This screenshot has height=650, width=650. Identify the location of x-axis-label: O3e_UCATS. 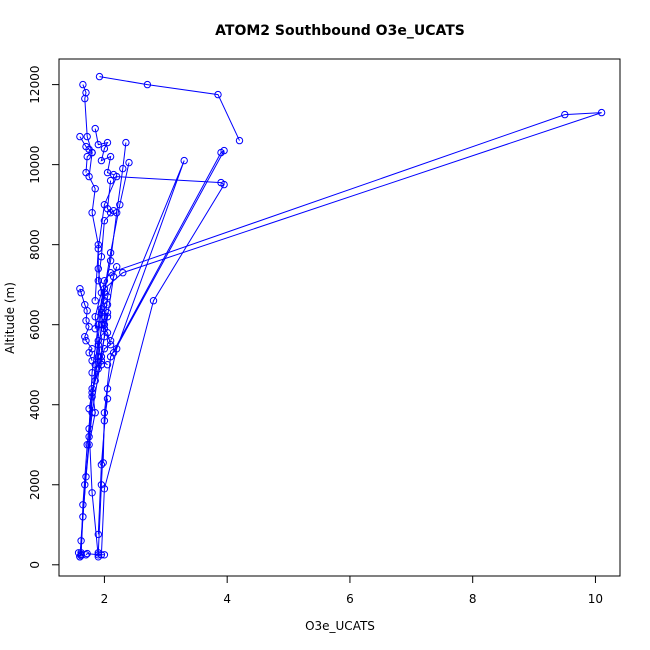
(340, 626).